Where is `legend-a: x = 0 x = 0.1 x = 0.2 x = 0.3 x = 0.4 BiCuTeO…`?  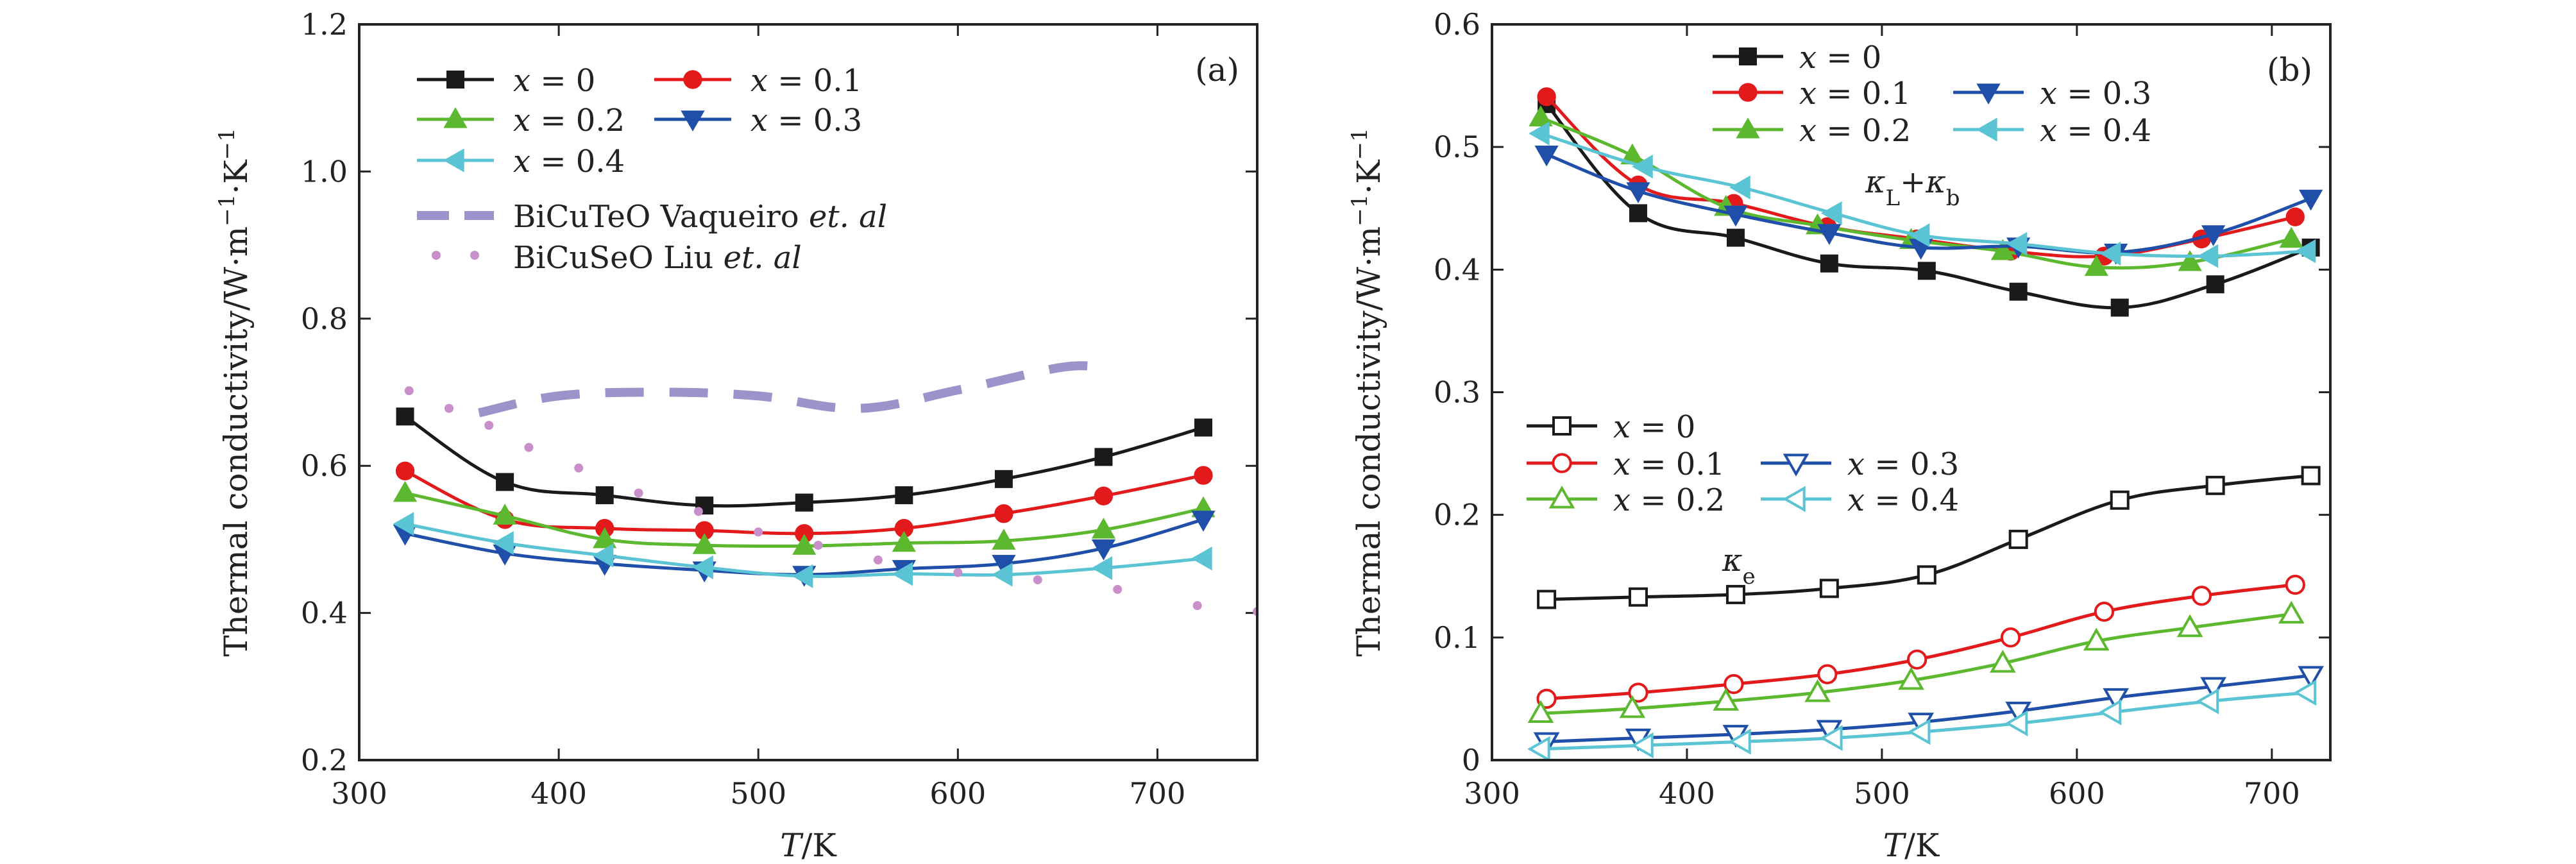 legend-a: x = 0 x = 0.1 x = 0.2 x = 0.3 x = 0.4 BiCuTeO… is located at coordinates (652, 169).